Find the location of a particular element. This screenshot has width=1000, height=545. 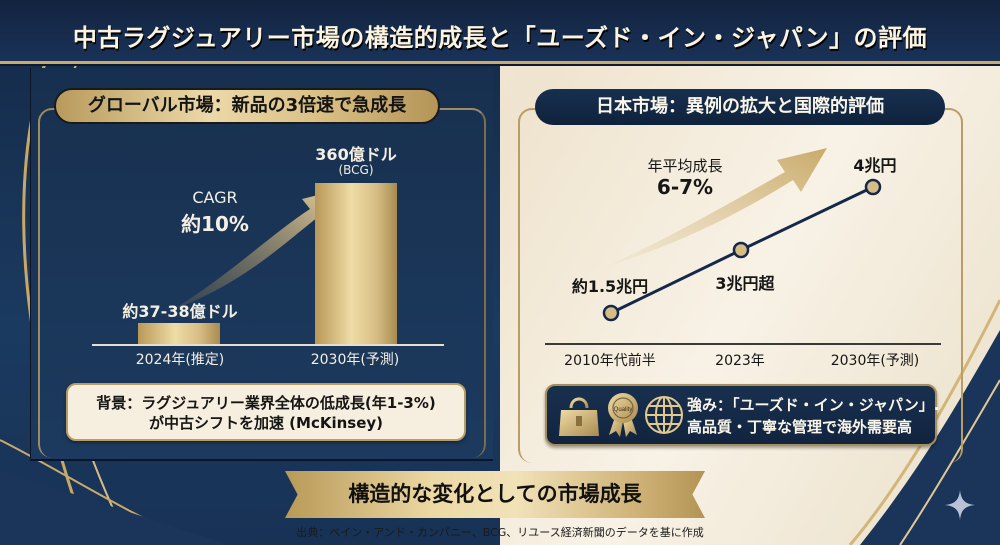

quality-badge-icon: Quality is located at coordinates (623, 415).